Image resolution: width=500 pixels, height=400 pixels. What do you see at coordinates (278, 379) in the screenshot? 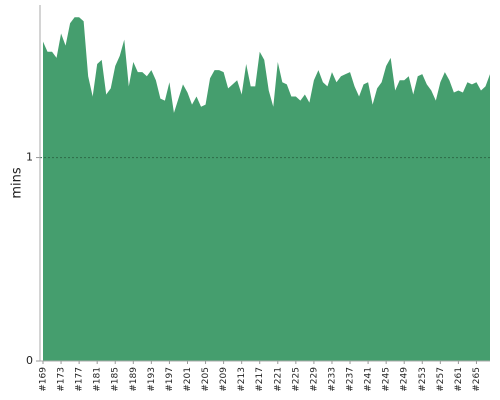
I see `x-tick-label: #221` at bounding box center [278, 379].